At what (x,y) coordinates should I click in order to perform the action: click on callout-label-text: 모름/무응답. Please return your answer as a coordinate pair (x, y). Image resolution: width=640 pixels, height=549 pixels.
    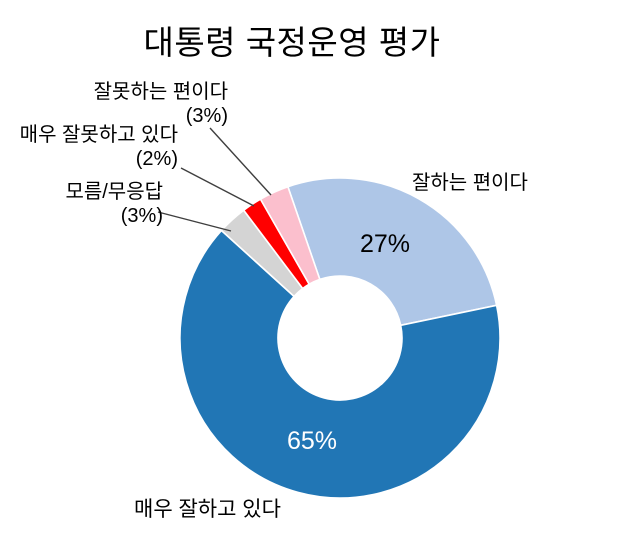
    Looking at the image, I should click on (114, 192).